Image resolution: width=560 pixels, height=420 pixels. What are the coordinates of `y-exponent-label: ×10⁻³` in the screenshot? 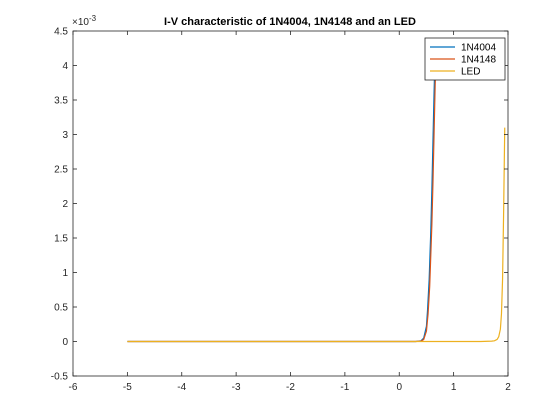 It's located at (84, 21).